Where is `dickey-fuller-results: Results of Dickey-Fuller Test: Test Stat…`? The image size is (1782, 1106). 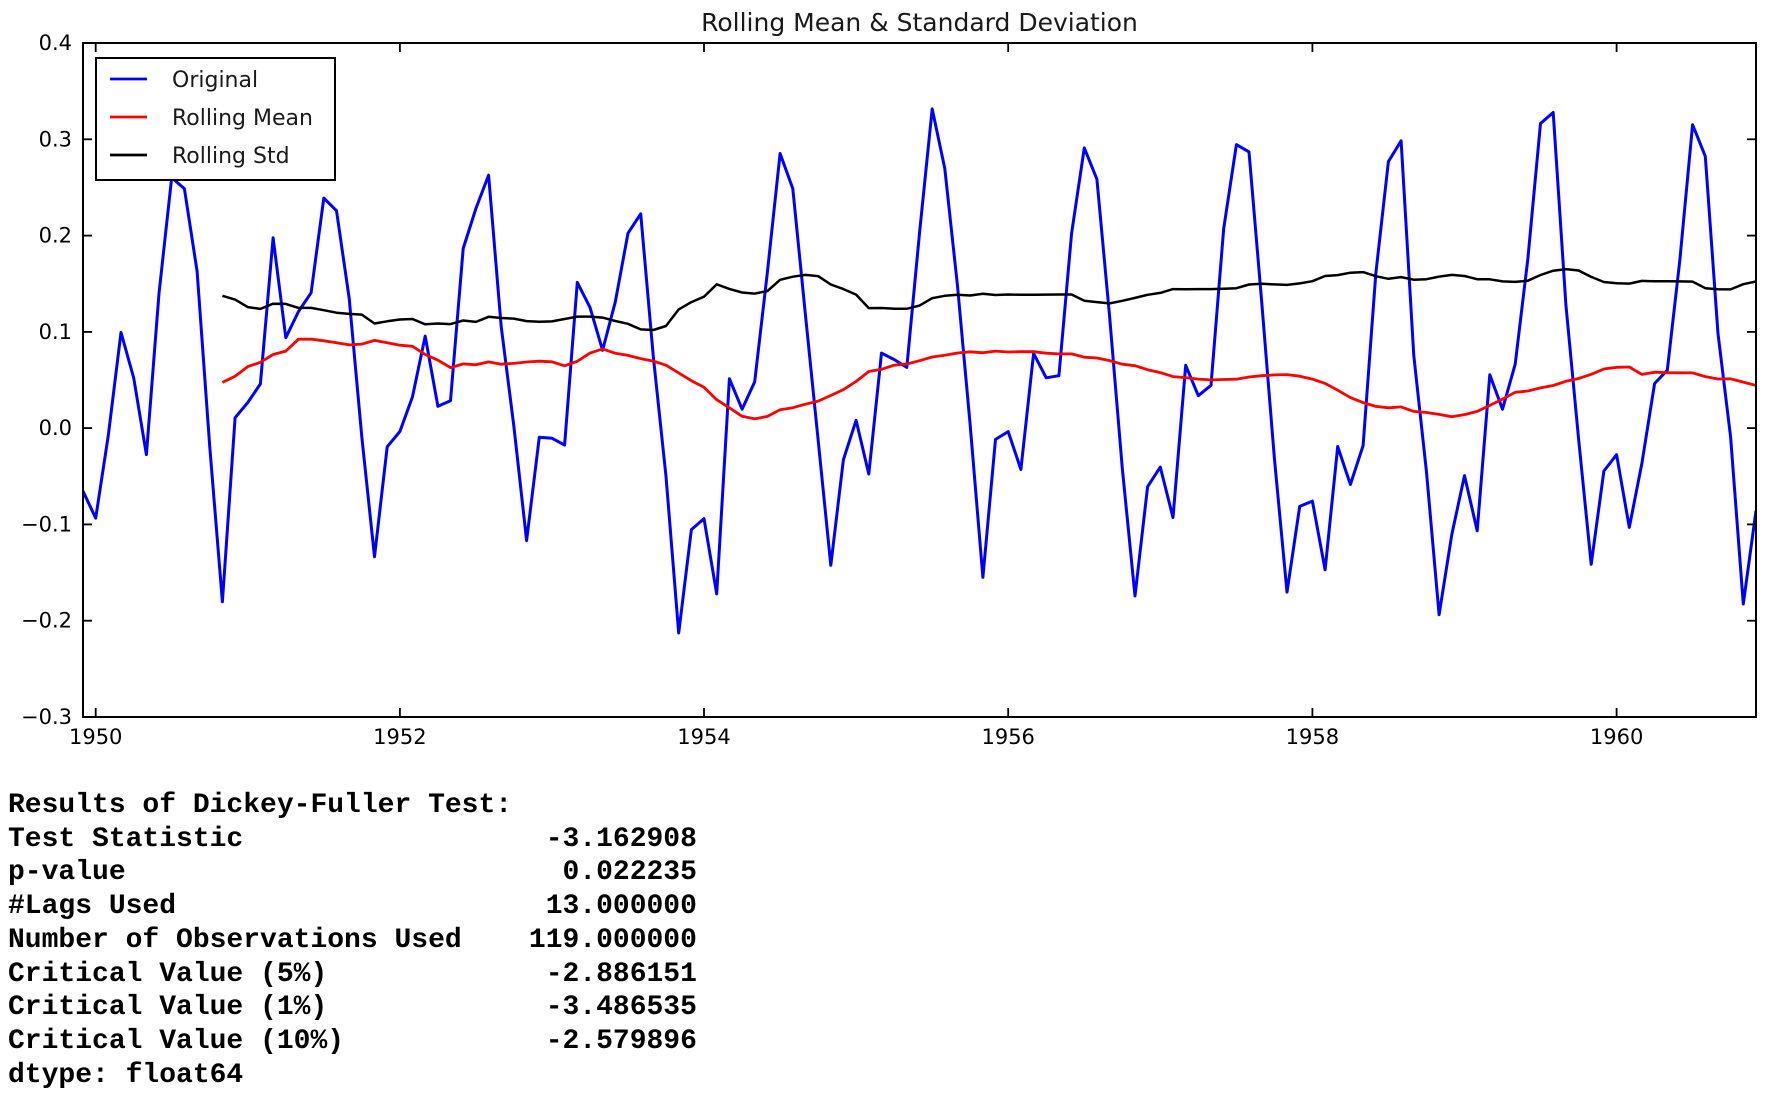
dickey-fuller-results: Results of Dickey-Fuller Test: Test Stat… is located at coordinates (352, 940).